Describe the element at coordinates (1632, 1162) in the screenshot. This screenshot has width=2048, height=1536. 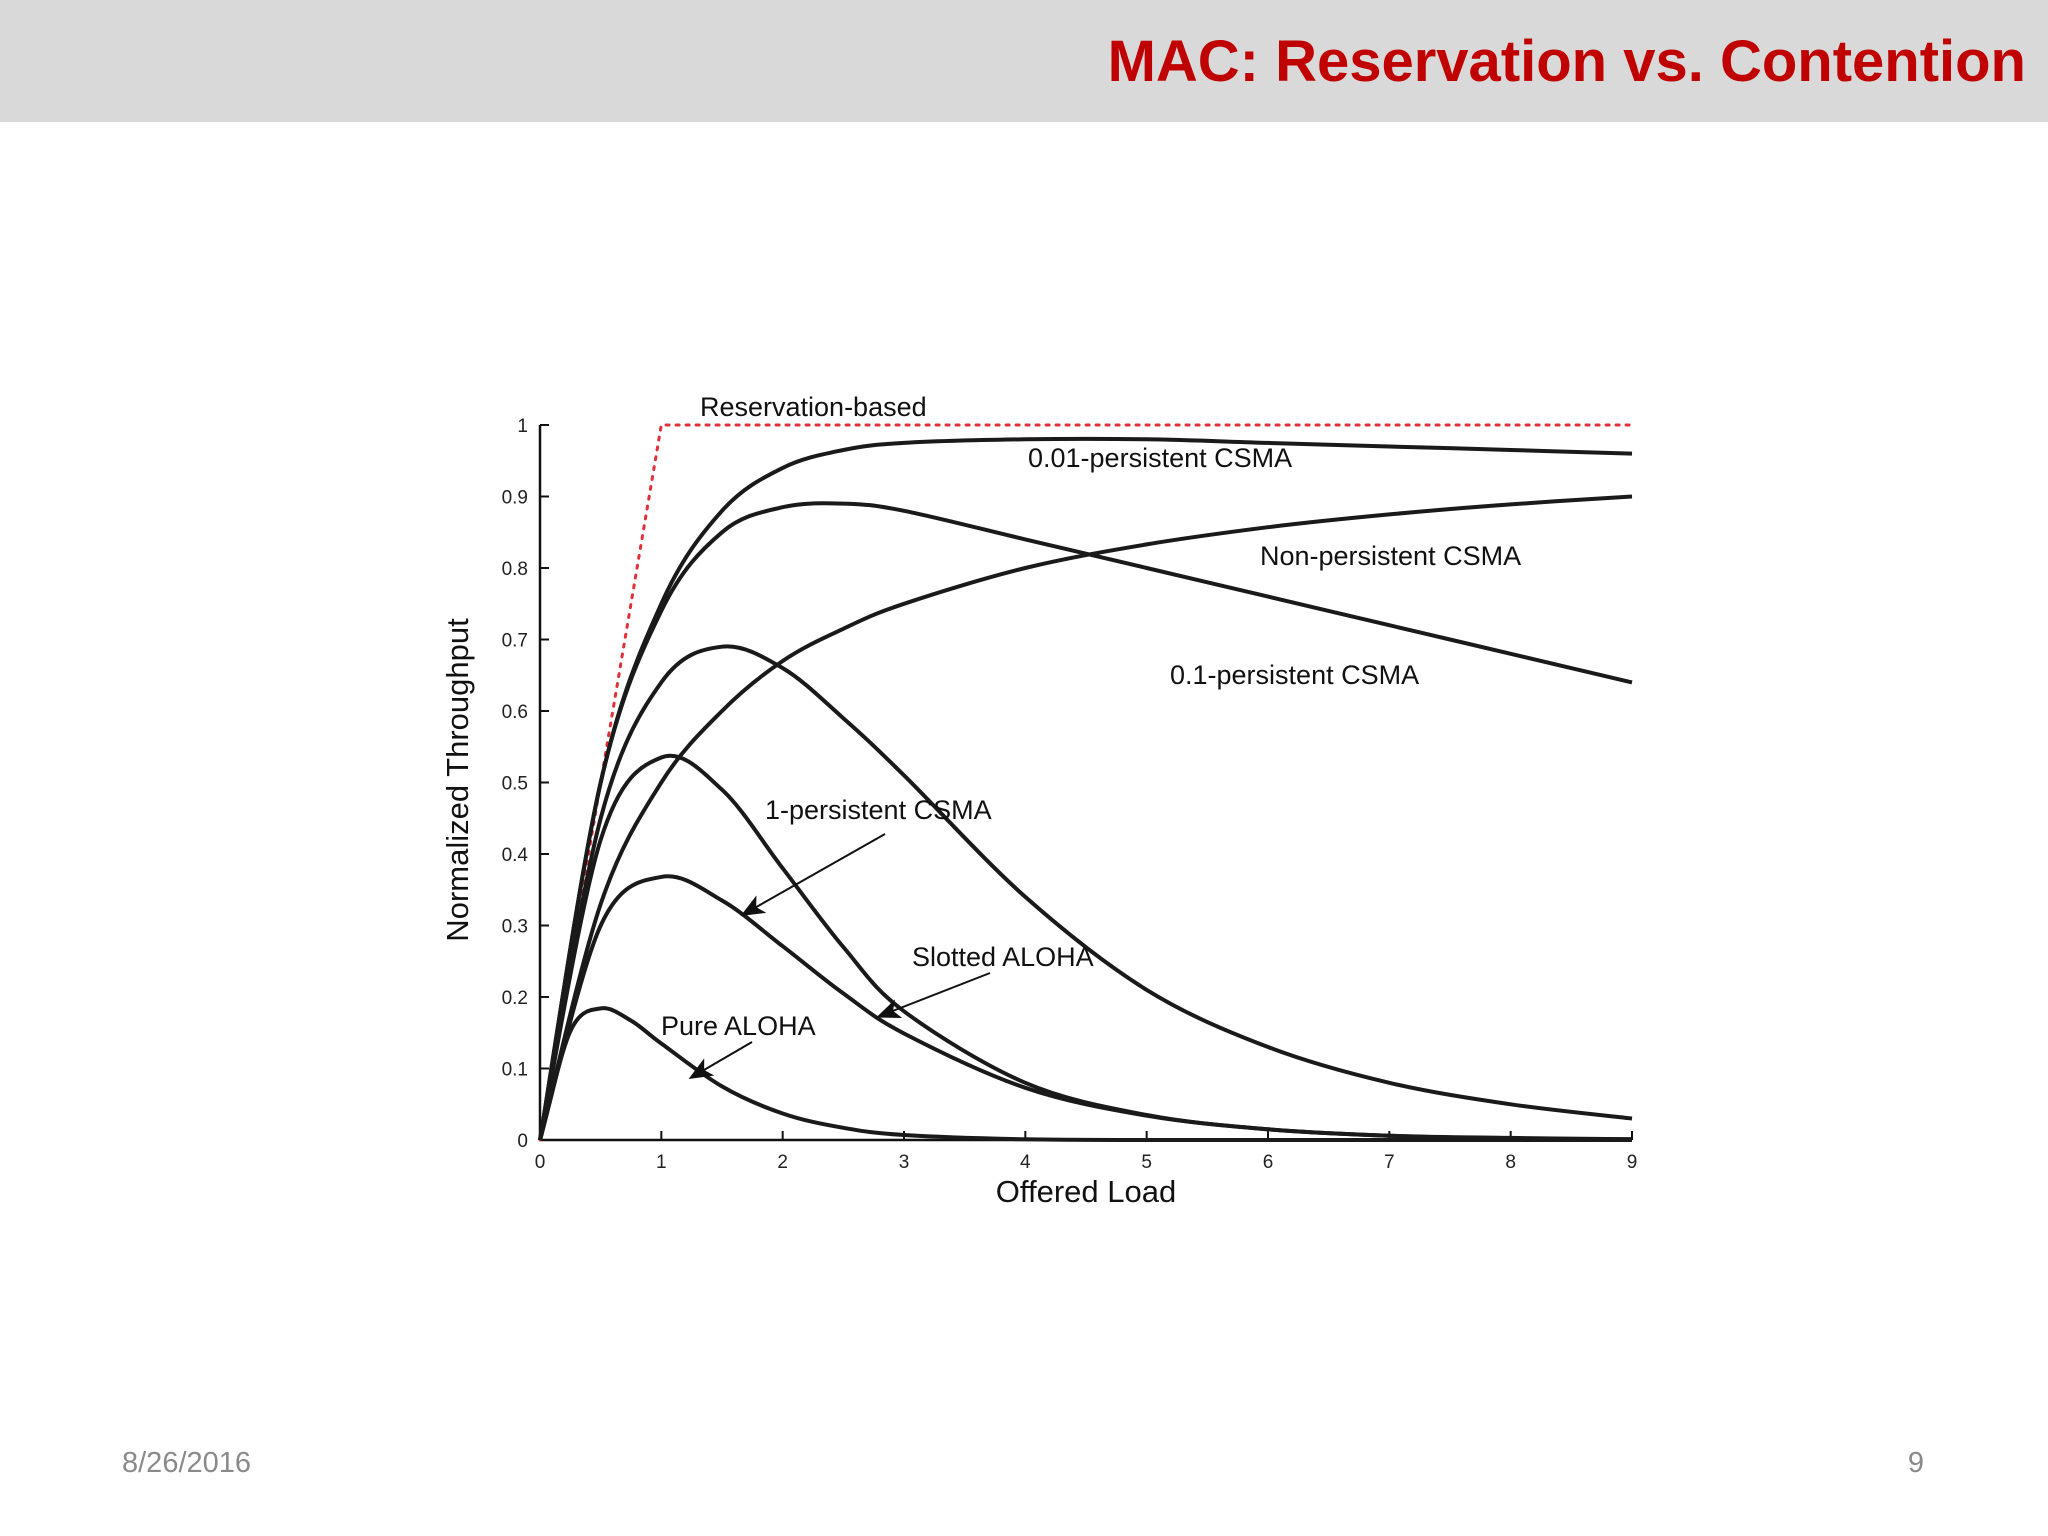
I see `x-tick-label: 9` at that location.